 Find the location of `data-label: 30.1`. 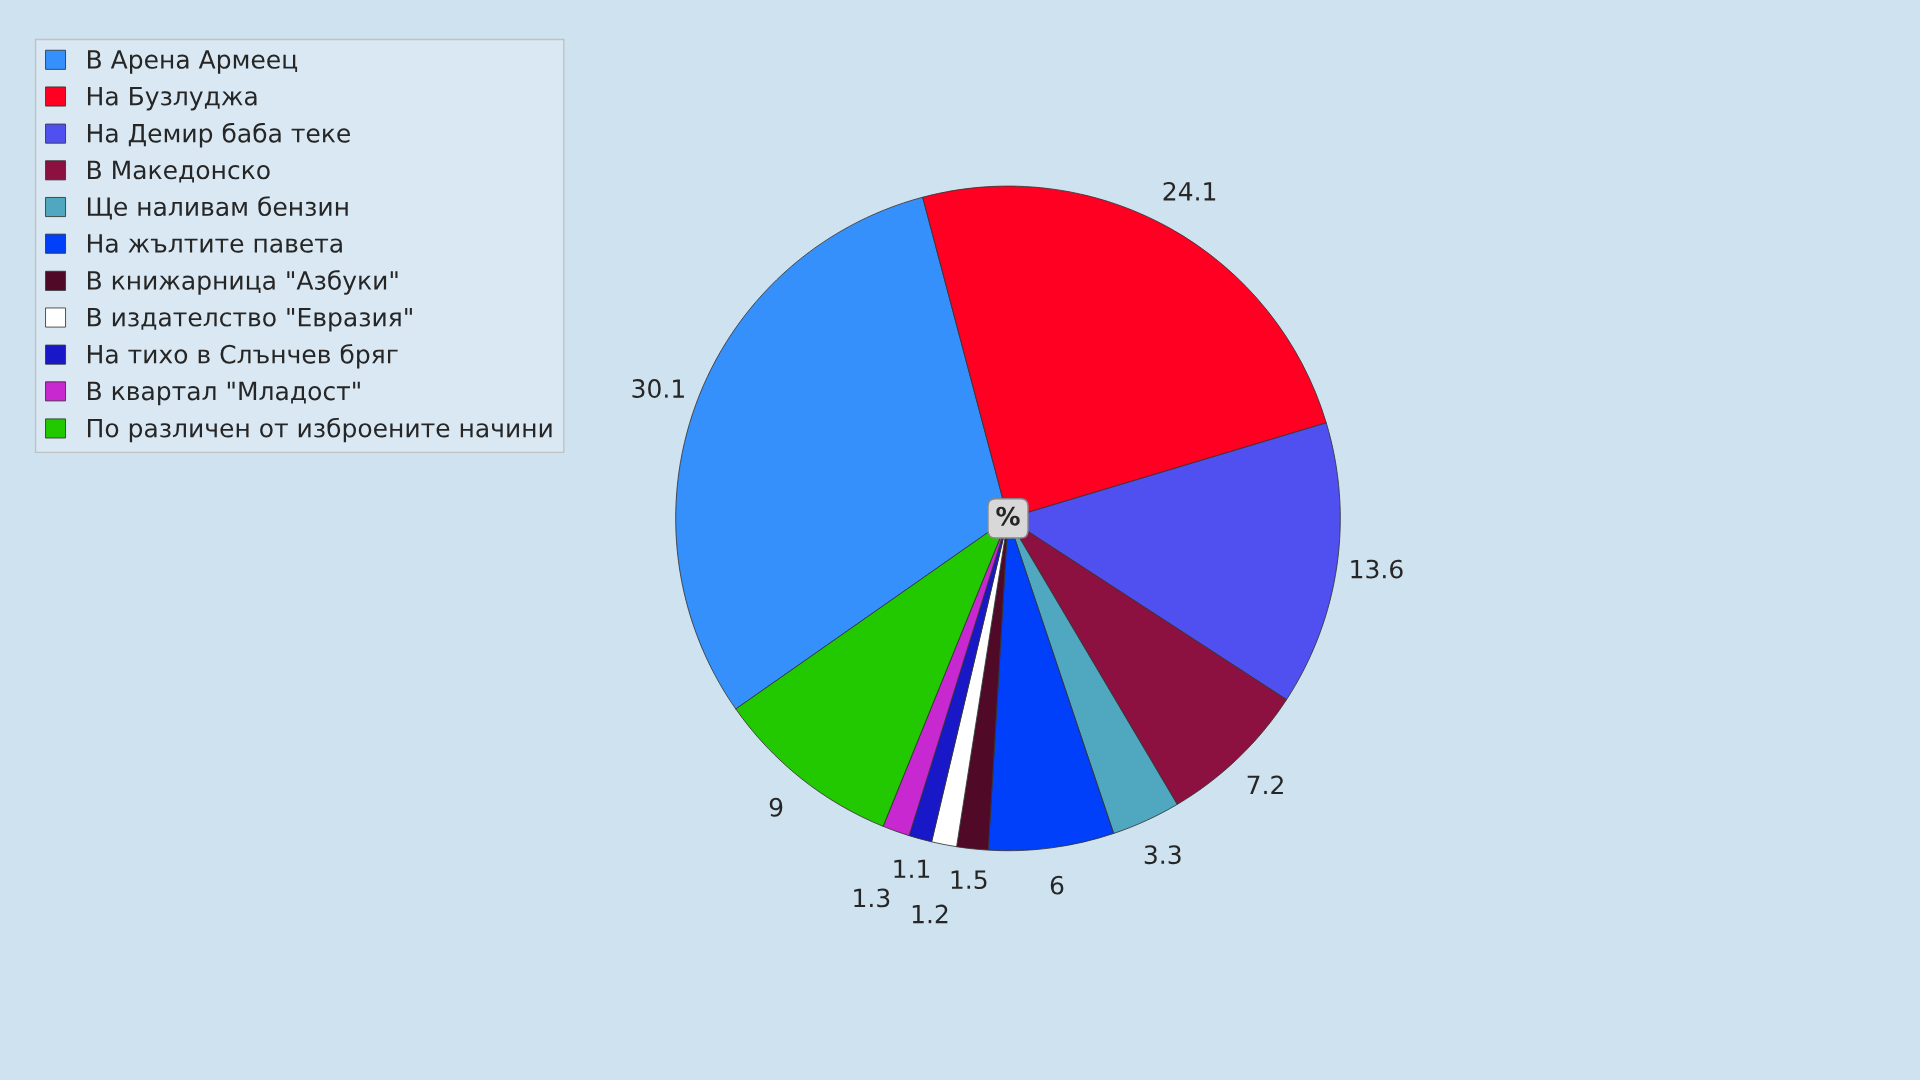

data-label: 30.1 is located at coordinates (658, 388).